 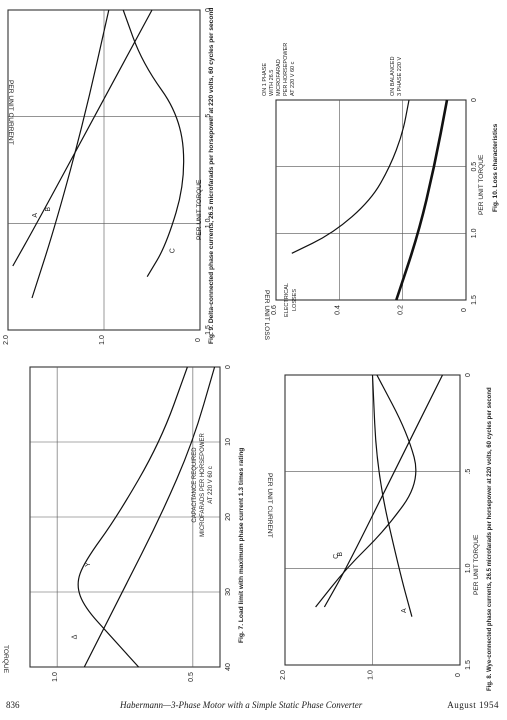 What do you see at coordinates (199, 209) in the screenshot?
I see `fig9-xlabel: PER UNIT TORQUE` at bounding box center [199, 209].